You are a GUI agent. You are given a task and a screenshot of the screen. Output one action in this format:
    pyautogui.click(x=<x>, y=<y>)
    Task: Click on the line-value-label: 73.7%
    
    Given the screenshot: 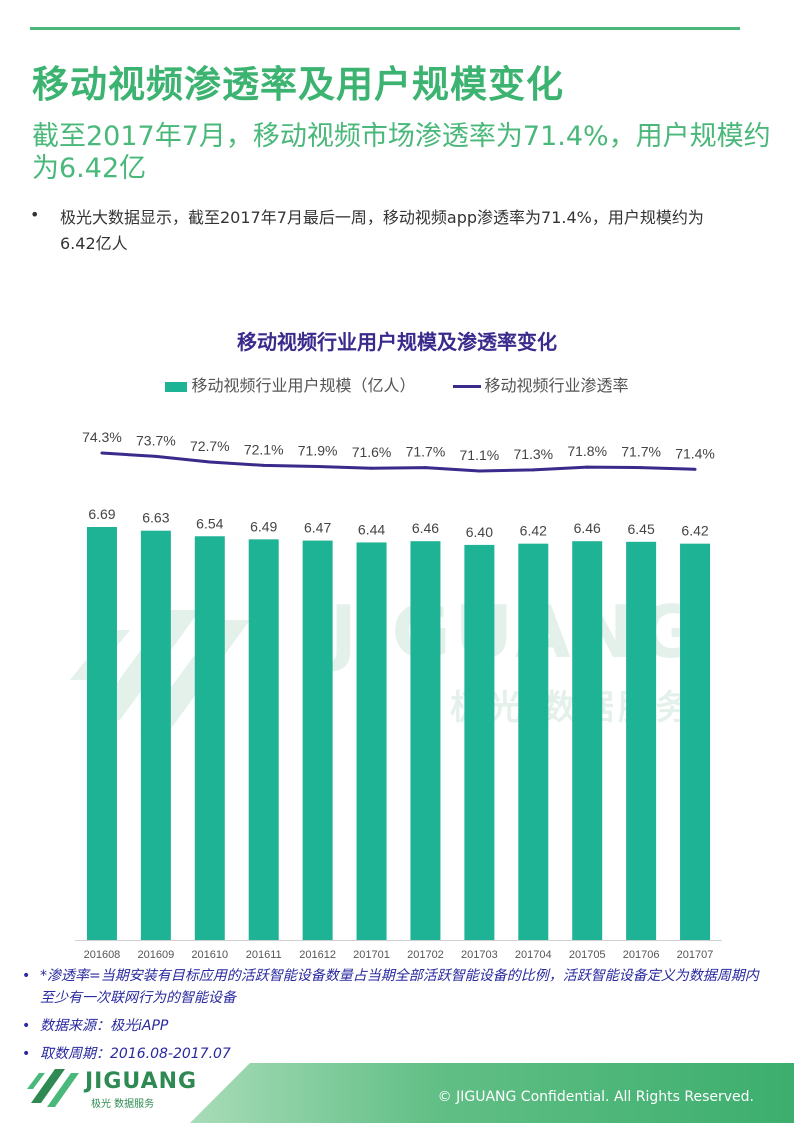 What is the action you would take?
    pyautogui.click(x=156, y=440)
    